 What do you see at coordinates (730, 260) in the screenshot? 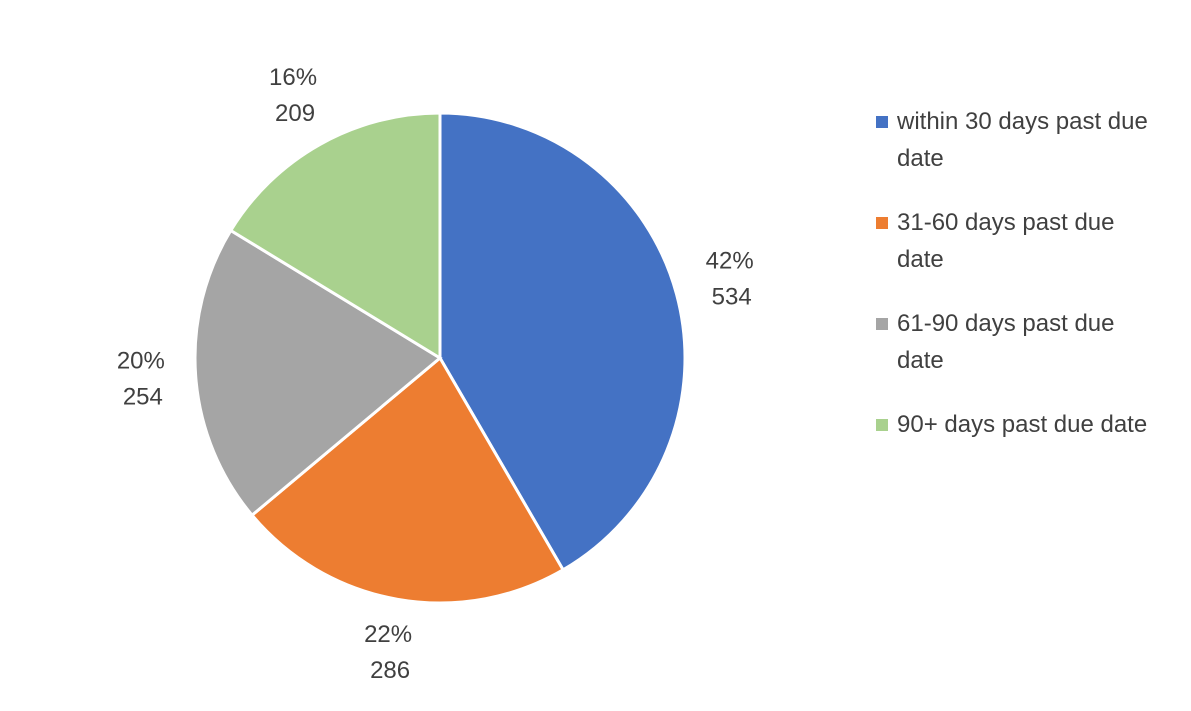
I see `percent-label: 42%` at bounding box center [730, 260].